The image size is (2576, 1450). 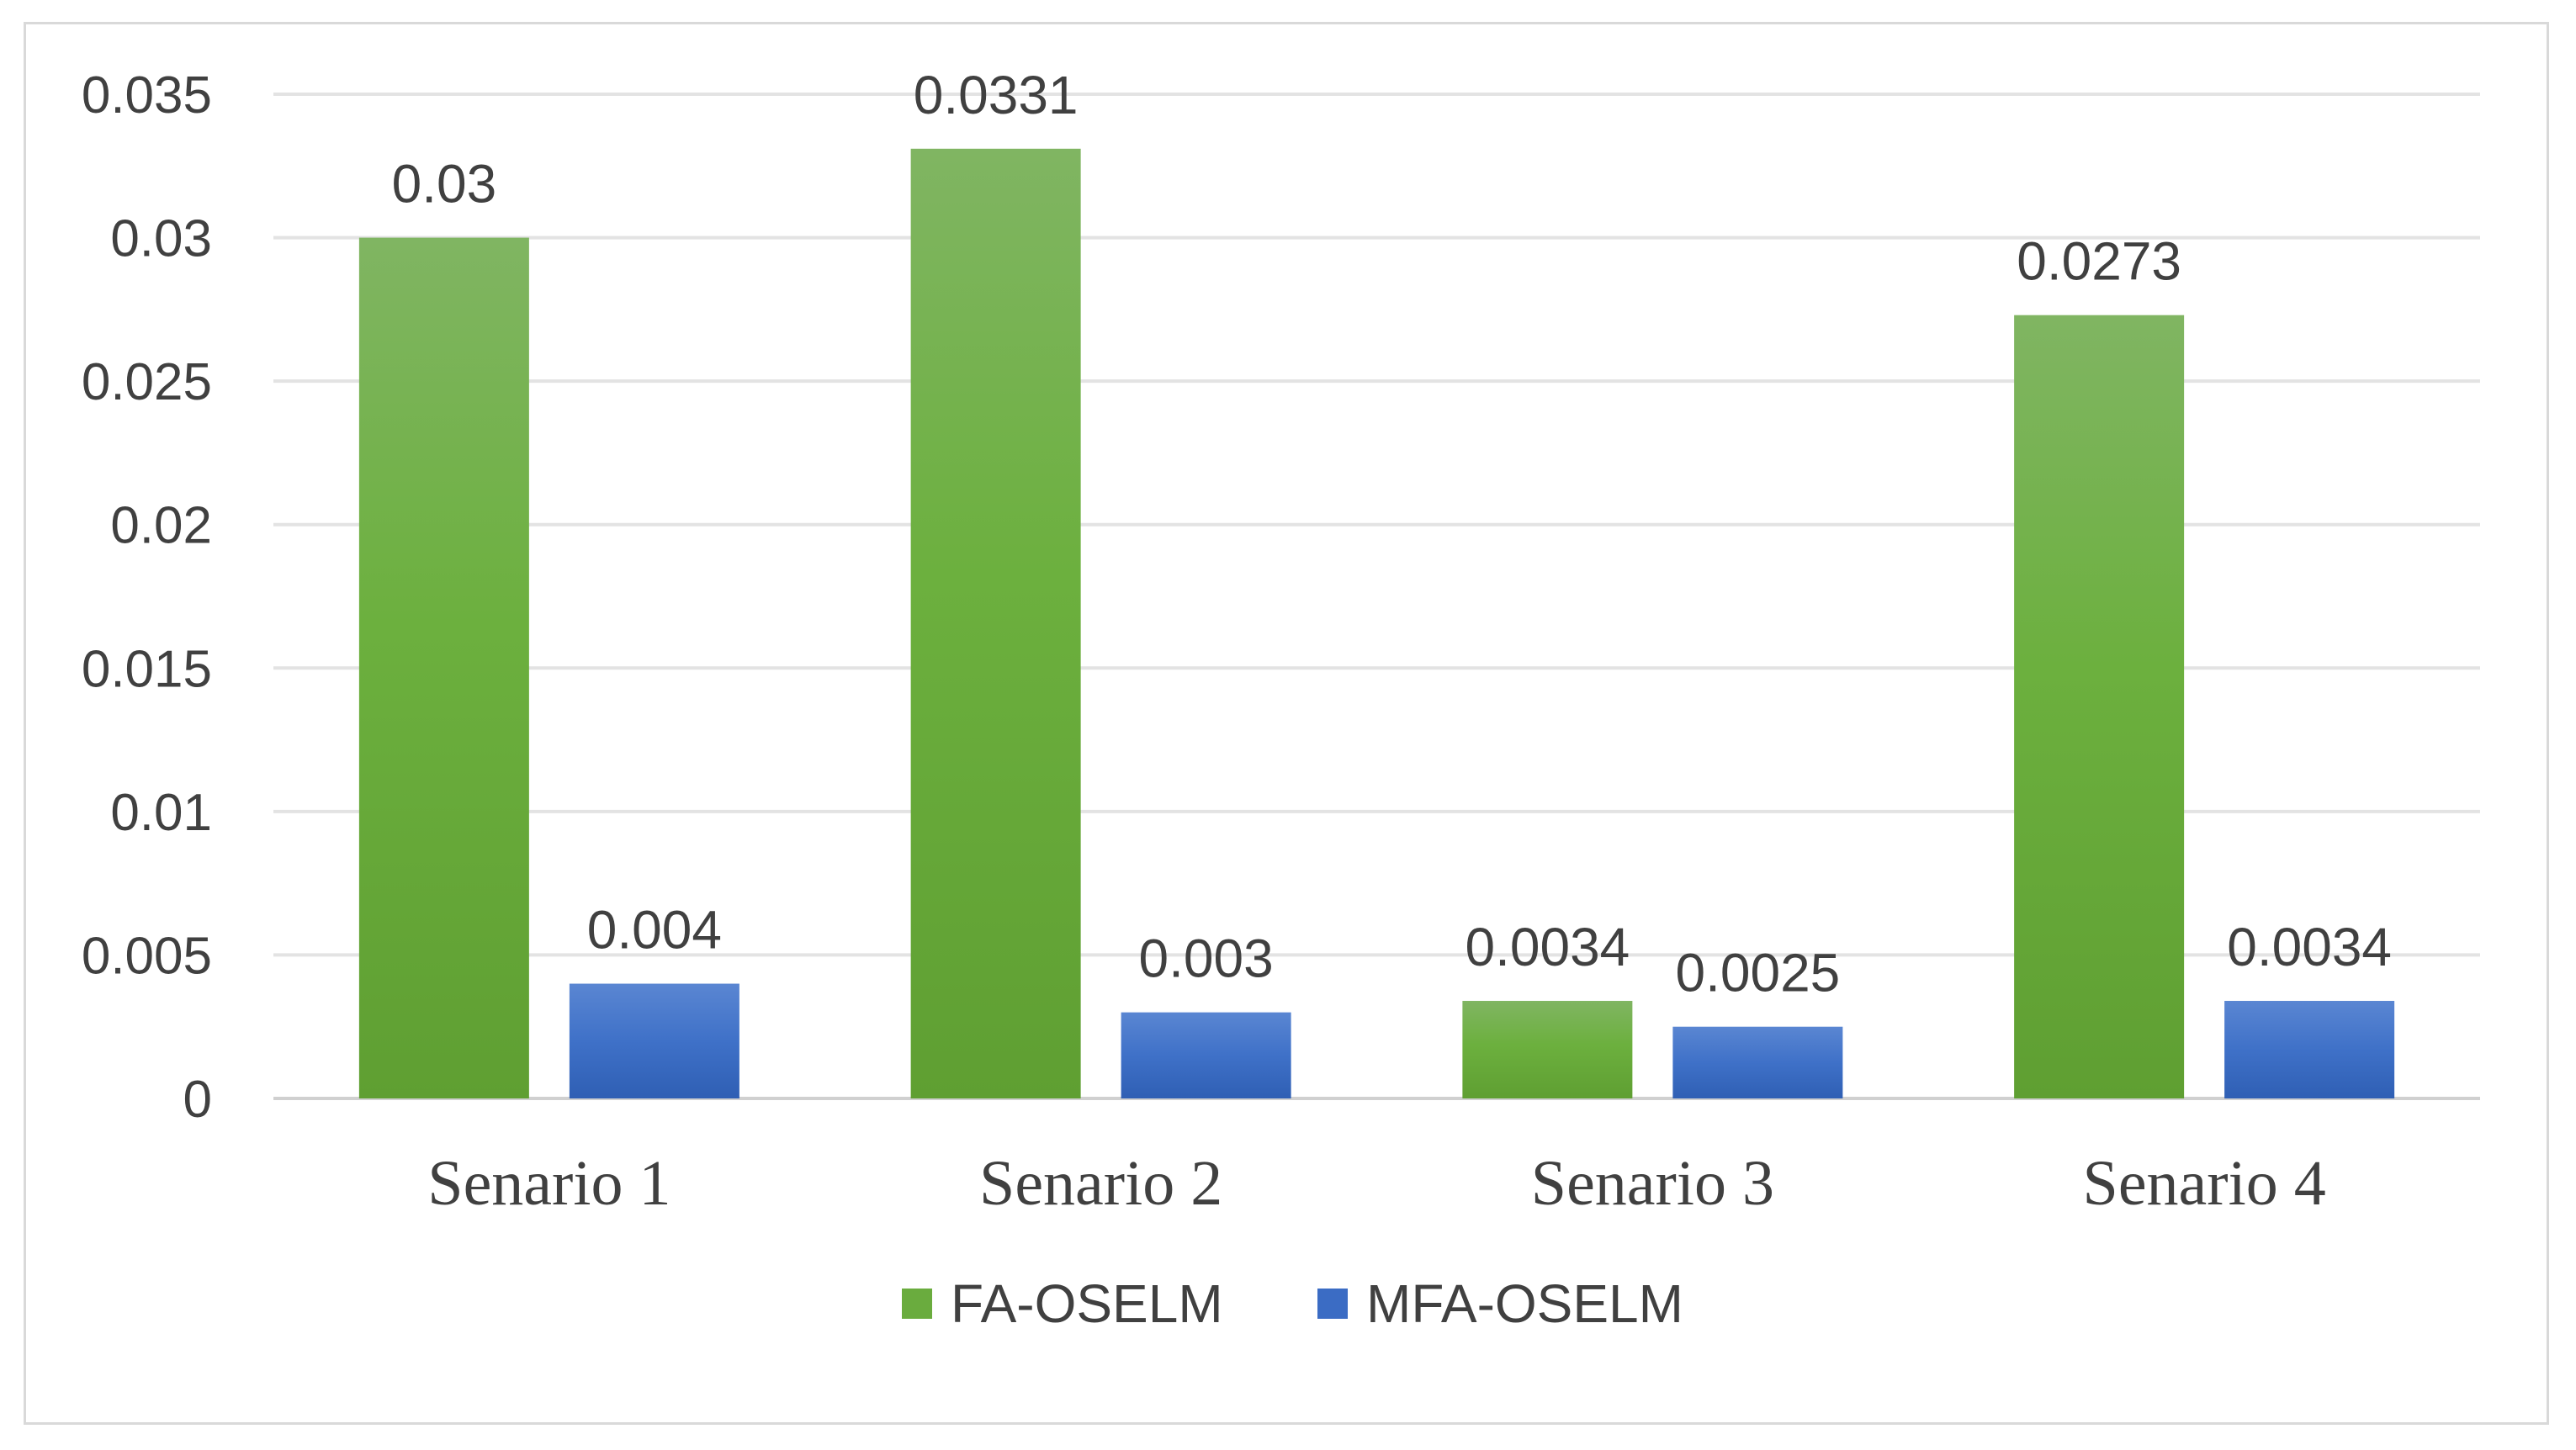 What do you see at coordinates (147, 597) in the screenshot?
I see `y-axis-ticks: 0 0.005 0.01 0.015 0.02 0.025 0.03 0.035` at bounding box center [147, 597].